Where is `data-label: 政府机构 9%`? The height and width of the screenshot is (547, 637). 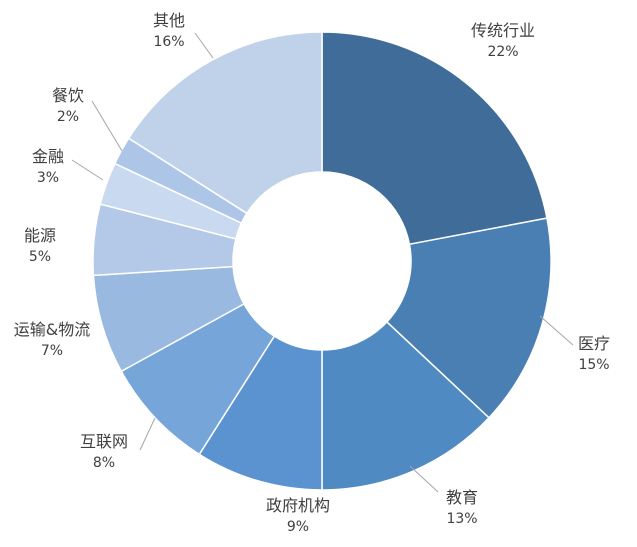 data-label: 政府机构 9% is located at coordinates (298, 515).